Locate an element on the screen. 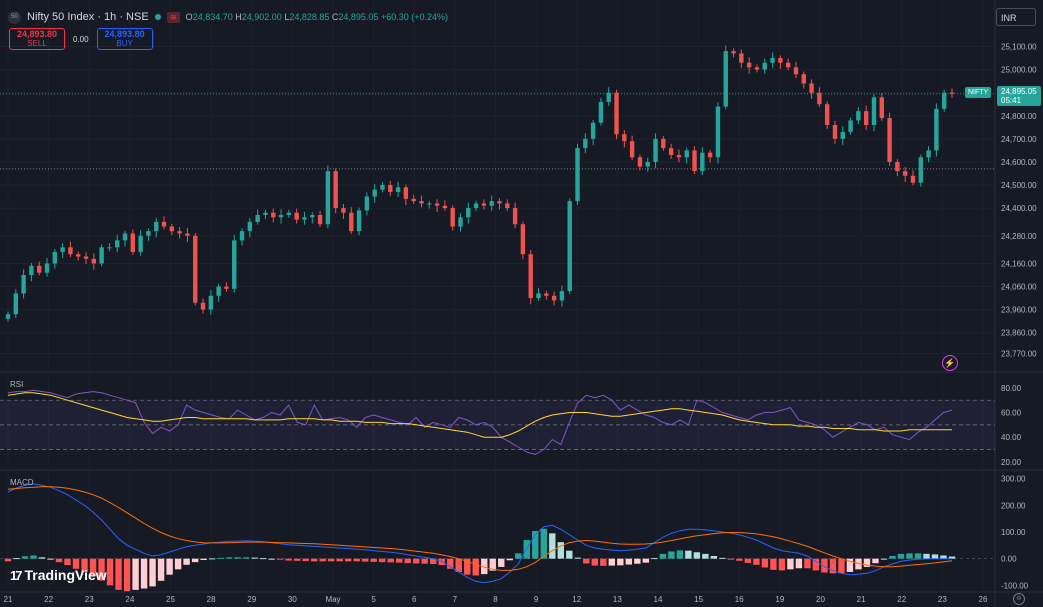 The image size is (1043, 607). time-tick-label: 6 is located at coordinates (414, 599).